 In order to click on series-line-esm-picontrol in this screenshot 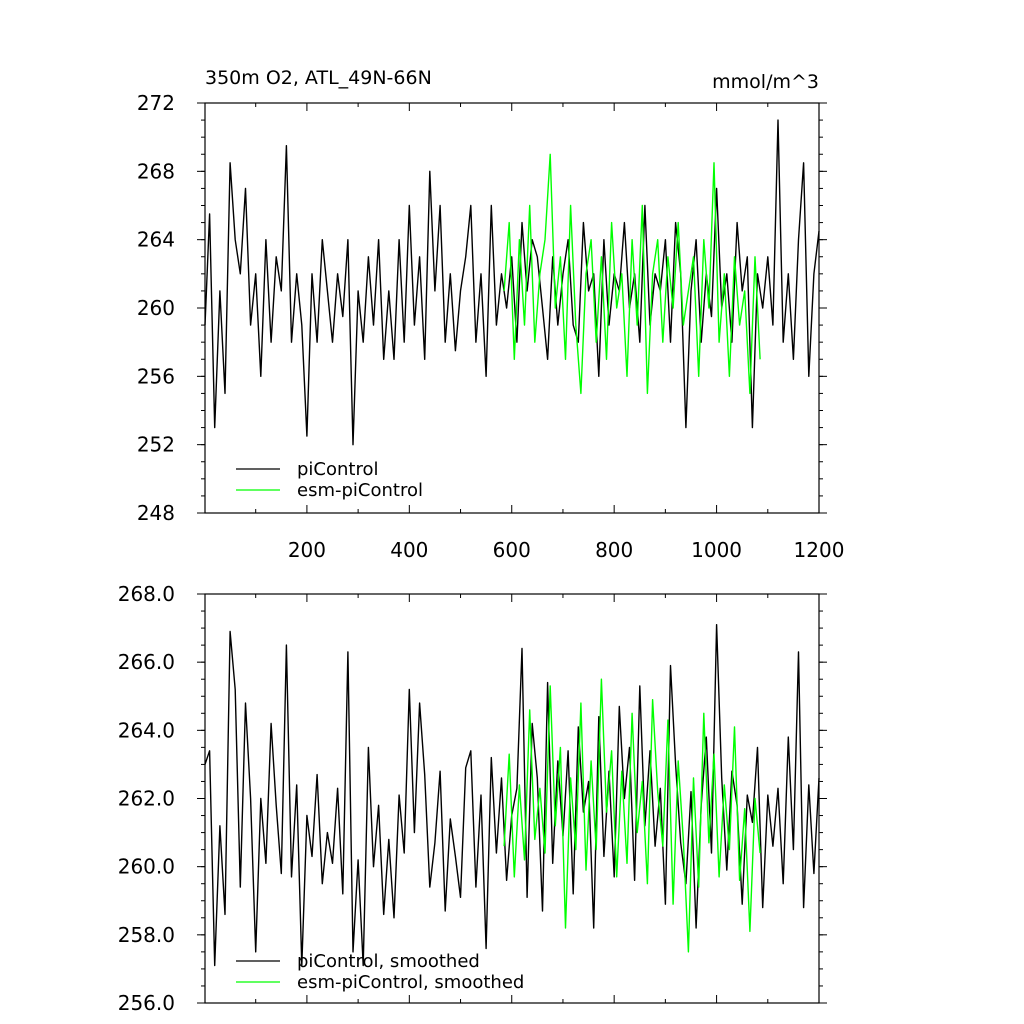, I will do `click(632, 274)`.